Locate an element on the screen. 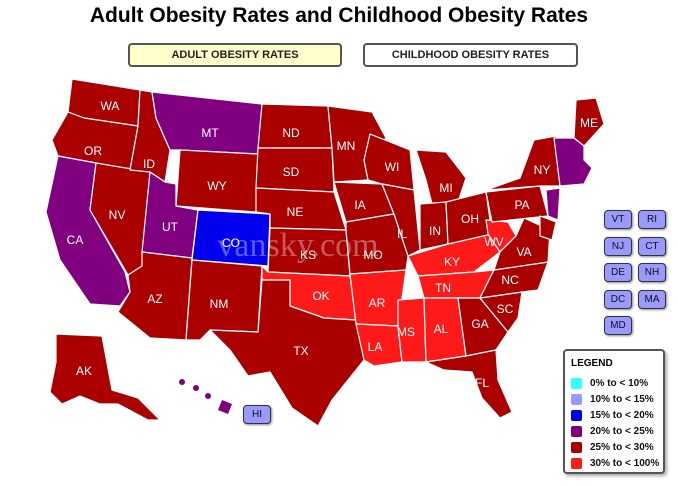 The image size is (678, 486). state-de-md is located at coordinates (548, 228).